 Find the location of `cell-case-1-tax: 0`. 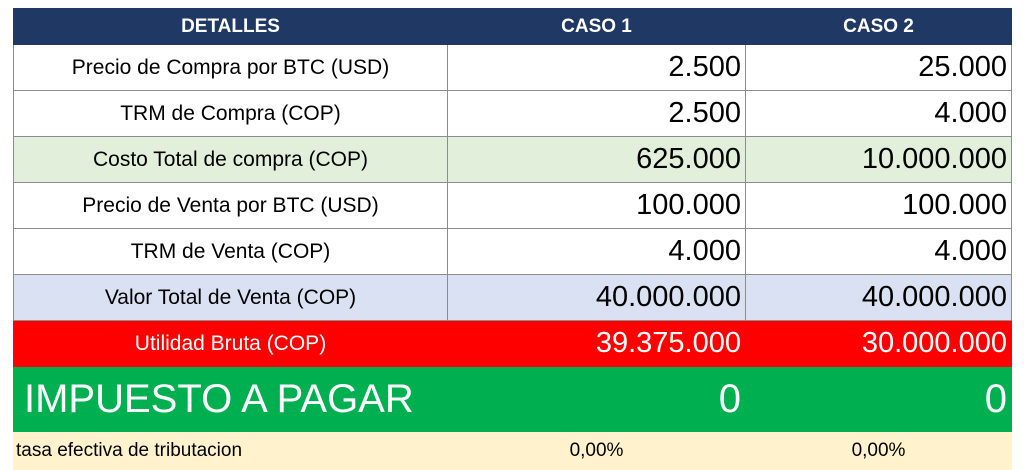

cell-case-1-tax: 0 is located at coordinates (596, 399).